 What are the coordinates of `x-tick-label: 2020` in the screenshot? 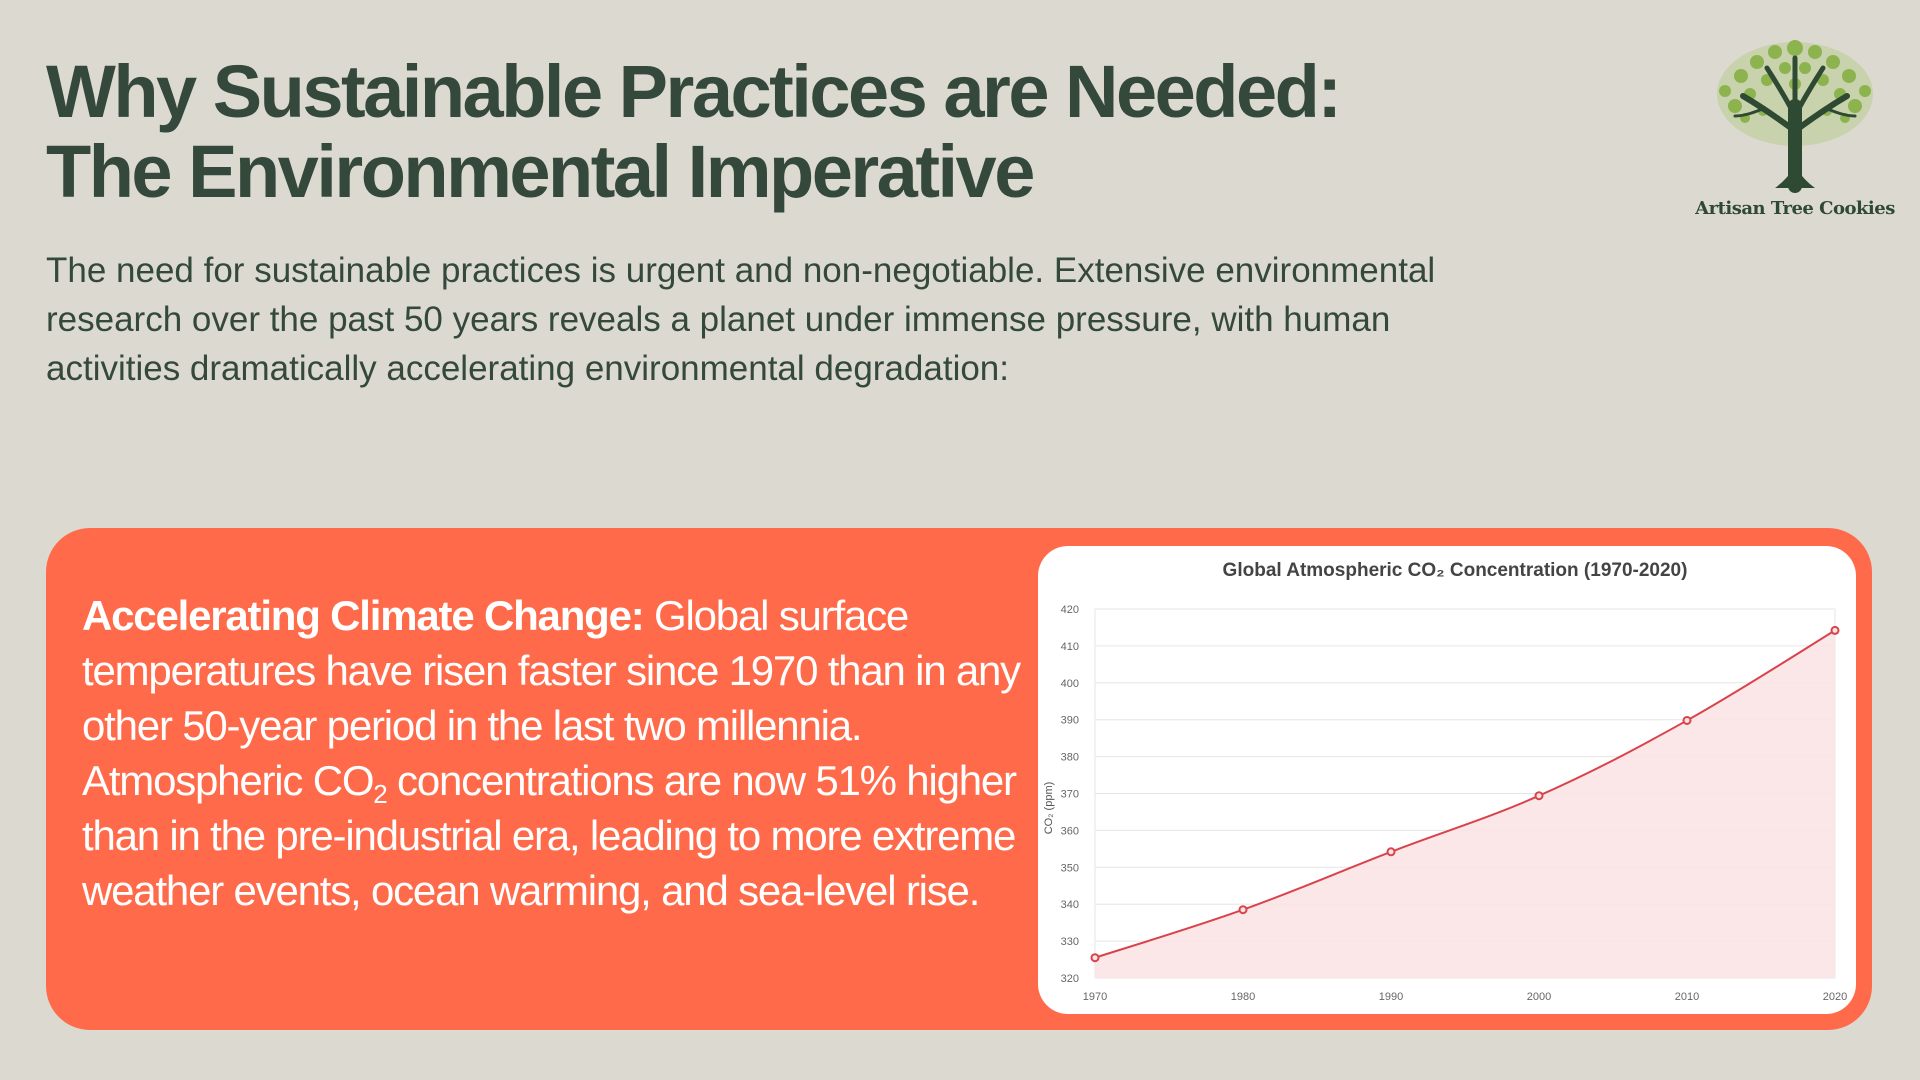 It's located at (1835, 997).